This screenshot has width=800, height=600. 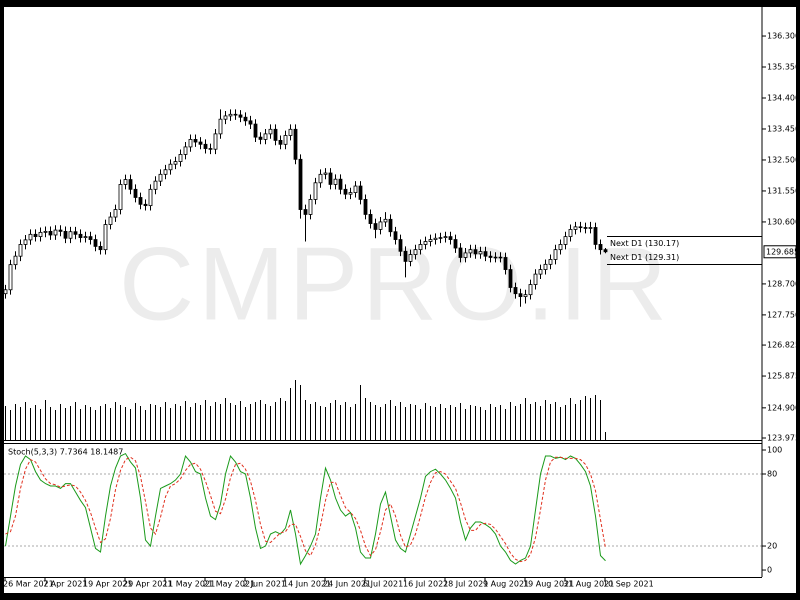 I want to click on y-tick-label: 126.825, so click(x=783, y=345).